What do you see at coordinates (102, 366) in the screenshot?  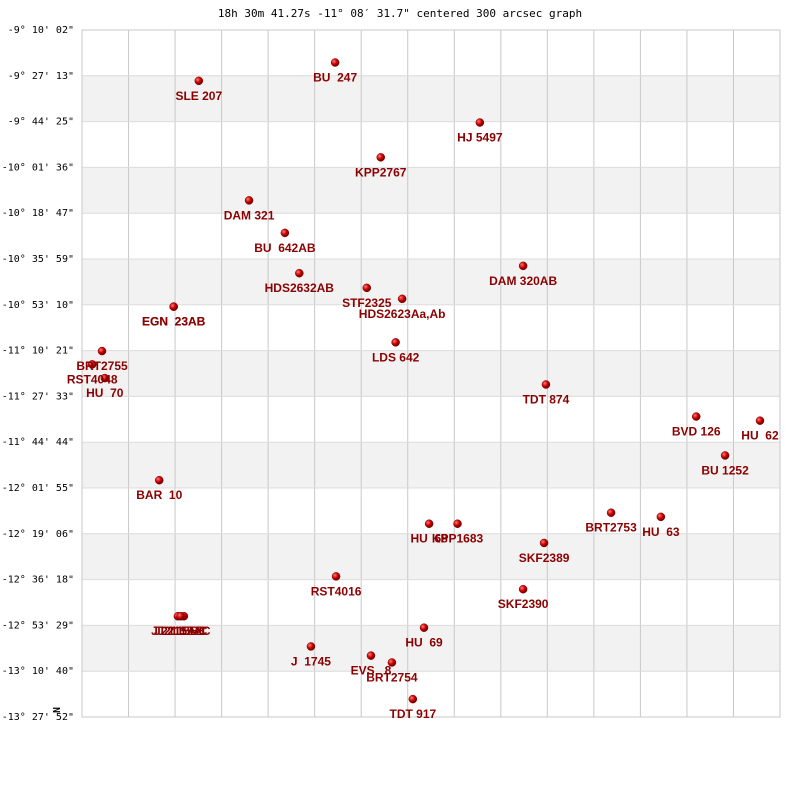 I see `star-label: BRT2755` at bounding box center [102, 366].